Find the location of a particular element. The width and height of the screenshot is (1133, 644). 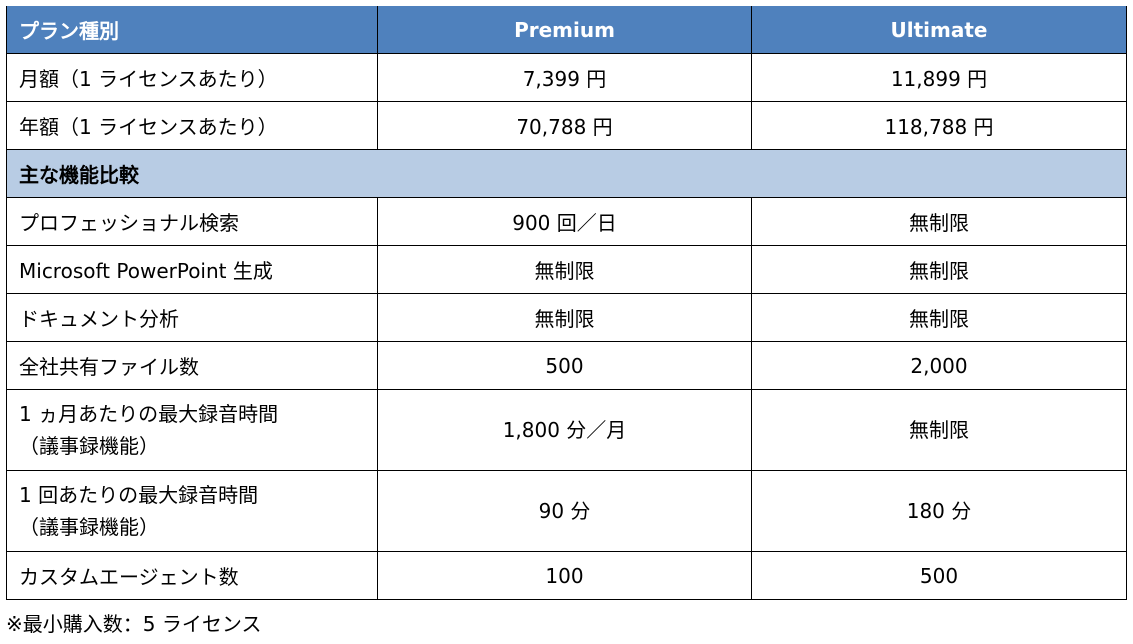

table-row: Microsoft PowerPoint 生成 無制限 無制限 is located at coordinates (566, 269).